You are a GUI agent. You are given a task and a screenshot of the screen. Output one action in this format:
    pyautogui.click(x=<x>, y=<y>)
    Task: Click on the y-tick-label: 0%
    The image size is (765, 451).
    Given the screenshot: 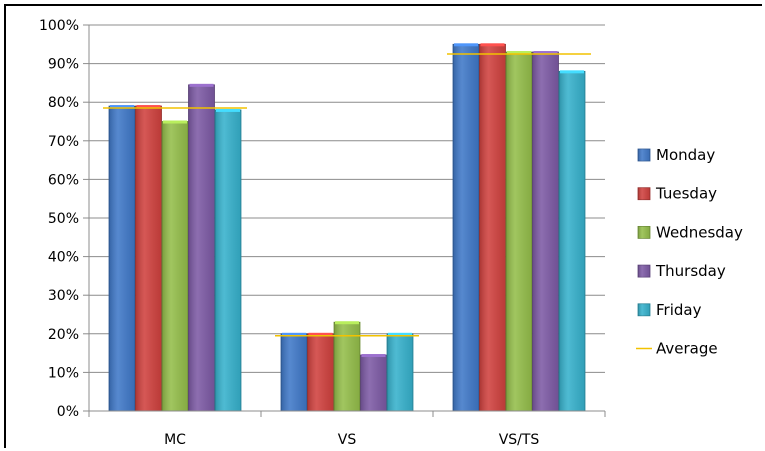 What is the action you would take?
    pyautogui.click(x=68, y=412)
    